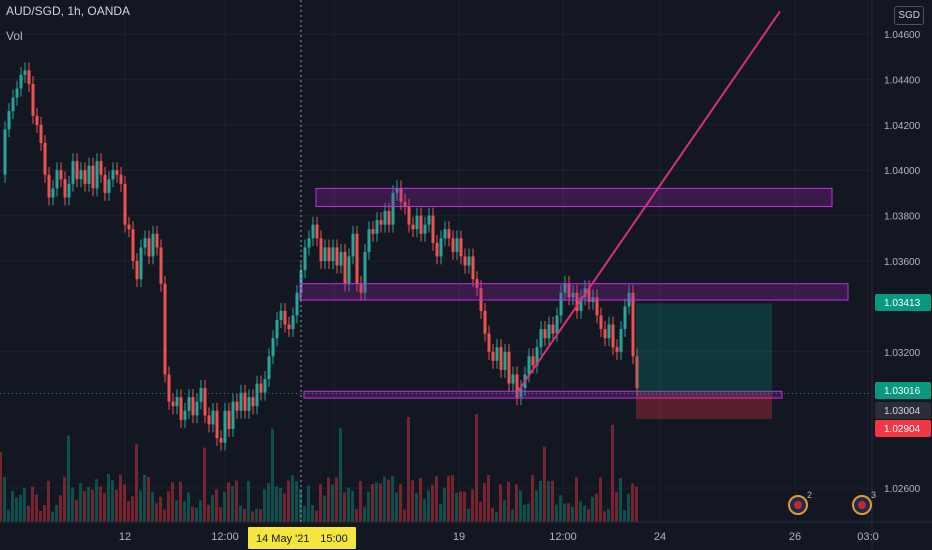  What do you see at coordinates (798, 505) in the screenshot?
I see `event-flag-dot` at bounding box center [798, 505].